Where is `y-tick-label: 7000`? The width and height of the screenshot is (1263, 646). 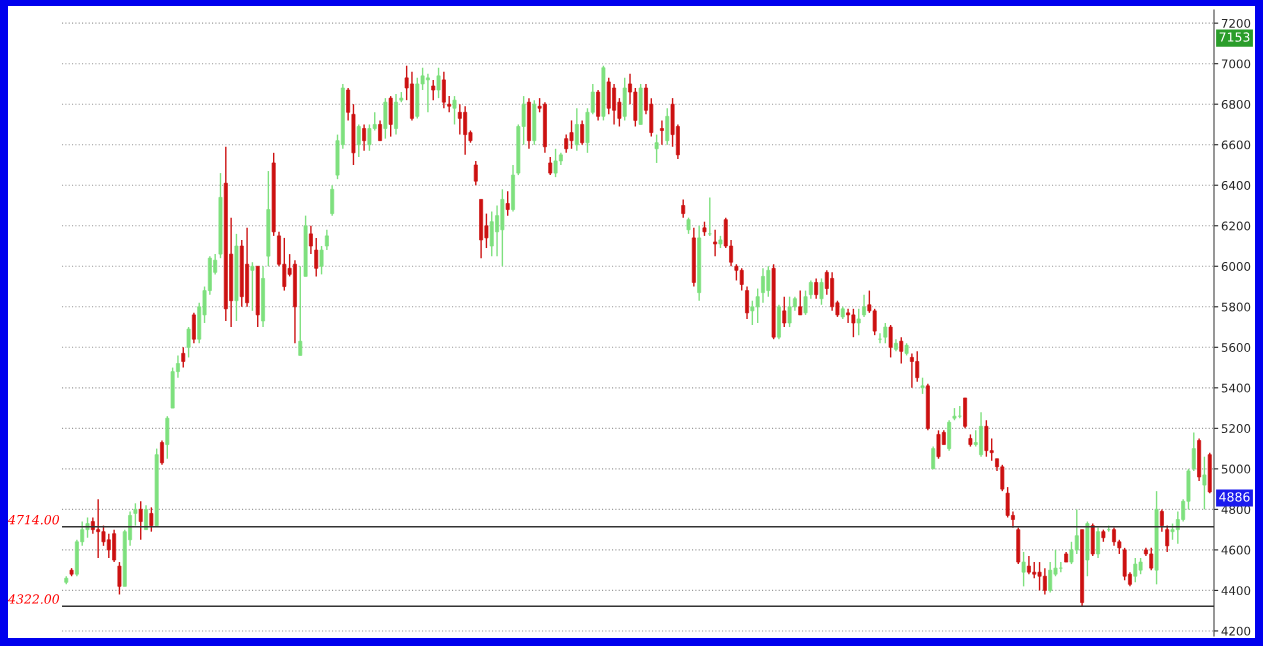
y-tick-label: 7000 is located at coordinates (1236, 64).